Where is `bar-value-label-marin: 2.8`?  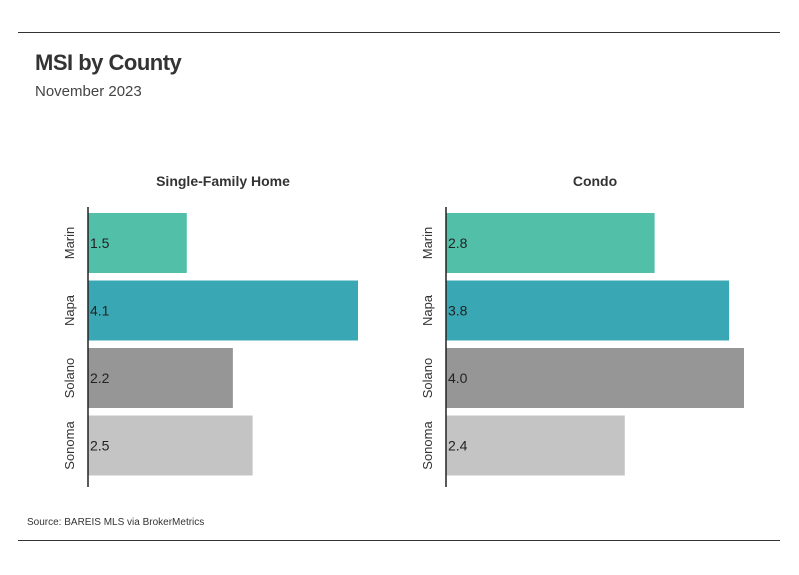
bar-value-label-marin: 2.8 is located at coordinates (458, 243).